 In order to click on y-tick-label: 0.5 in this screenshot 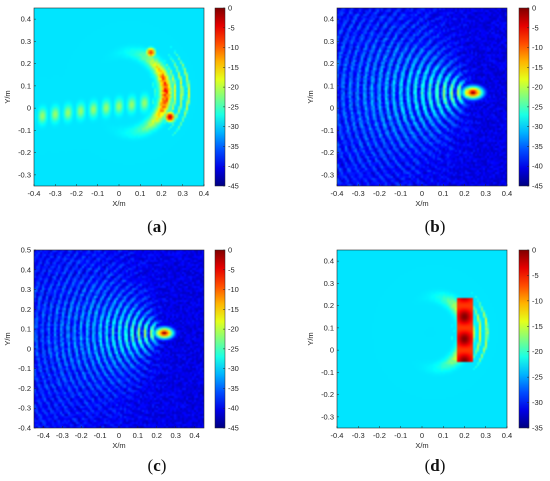, I will do `click(26, 250)`.